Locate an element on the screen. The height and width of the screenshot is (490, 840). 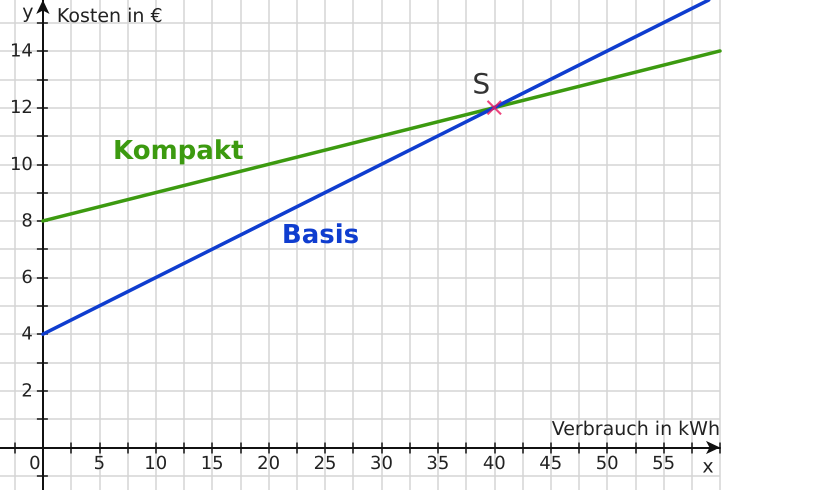
annotation: x is located at coordinates (708, 467).